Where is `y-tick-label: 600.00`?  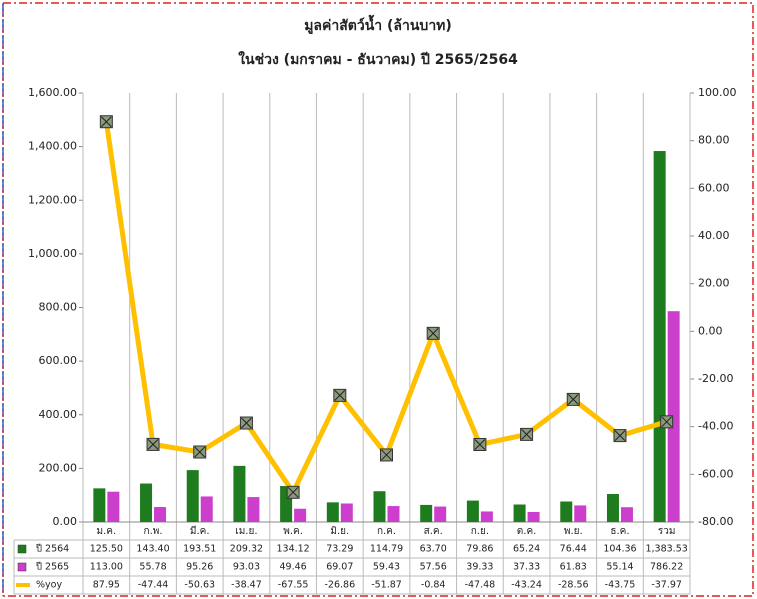 y-tick-label: 600.00 is located at coordinates (58, 360).